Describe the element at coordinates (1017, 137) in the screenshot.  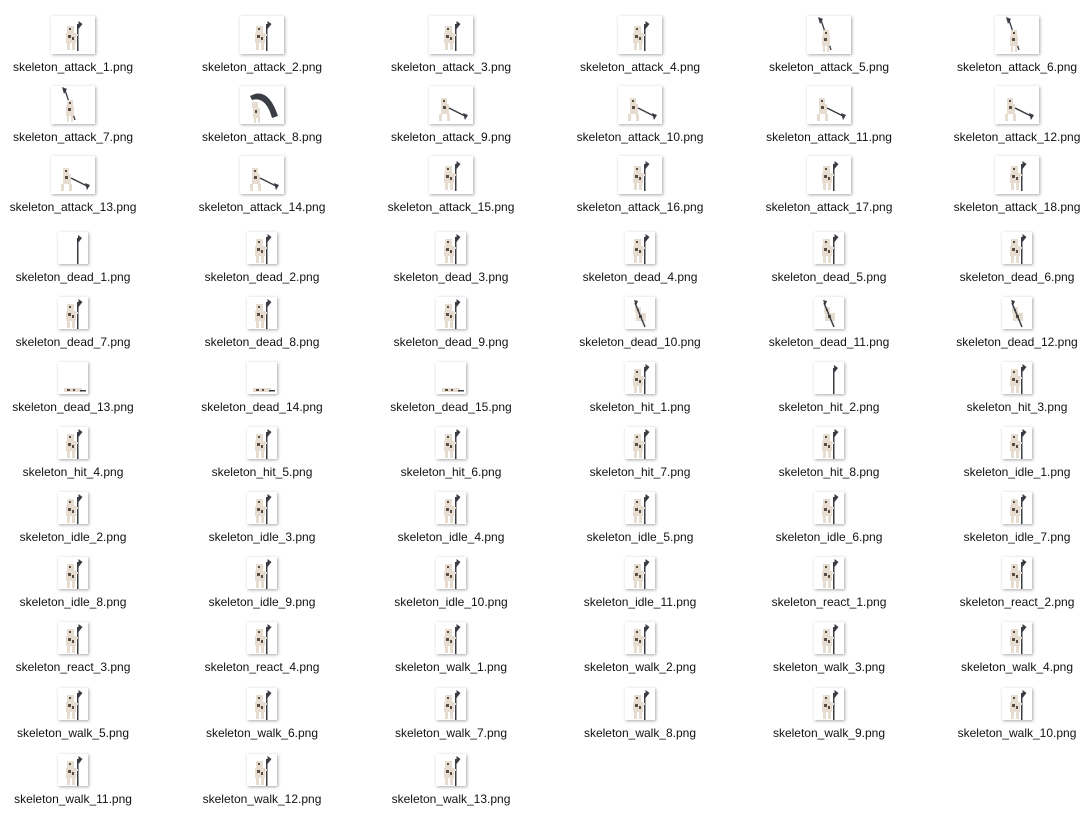
I see `file-name-label: skeleton_attack_12.png` at that location.